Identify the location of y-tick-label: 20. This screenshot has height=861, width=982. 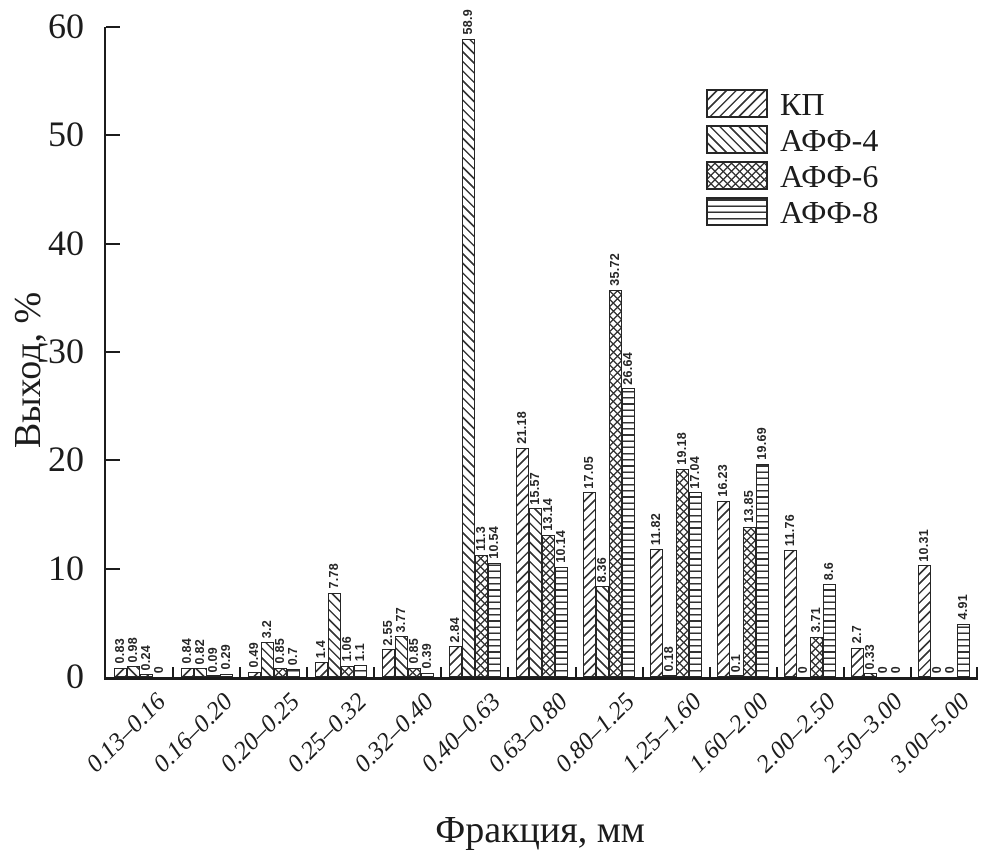
(66, 459).